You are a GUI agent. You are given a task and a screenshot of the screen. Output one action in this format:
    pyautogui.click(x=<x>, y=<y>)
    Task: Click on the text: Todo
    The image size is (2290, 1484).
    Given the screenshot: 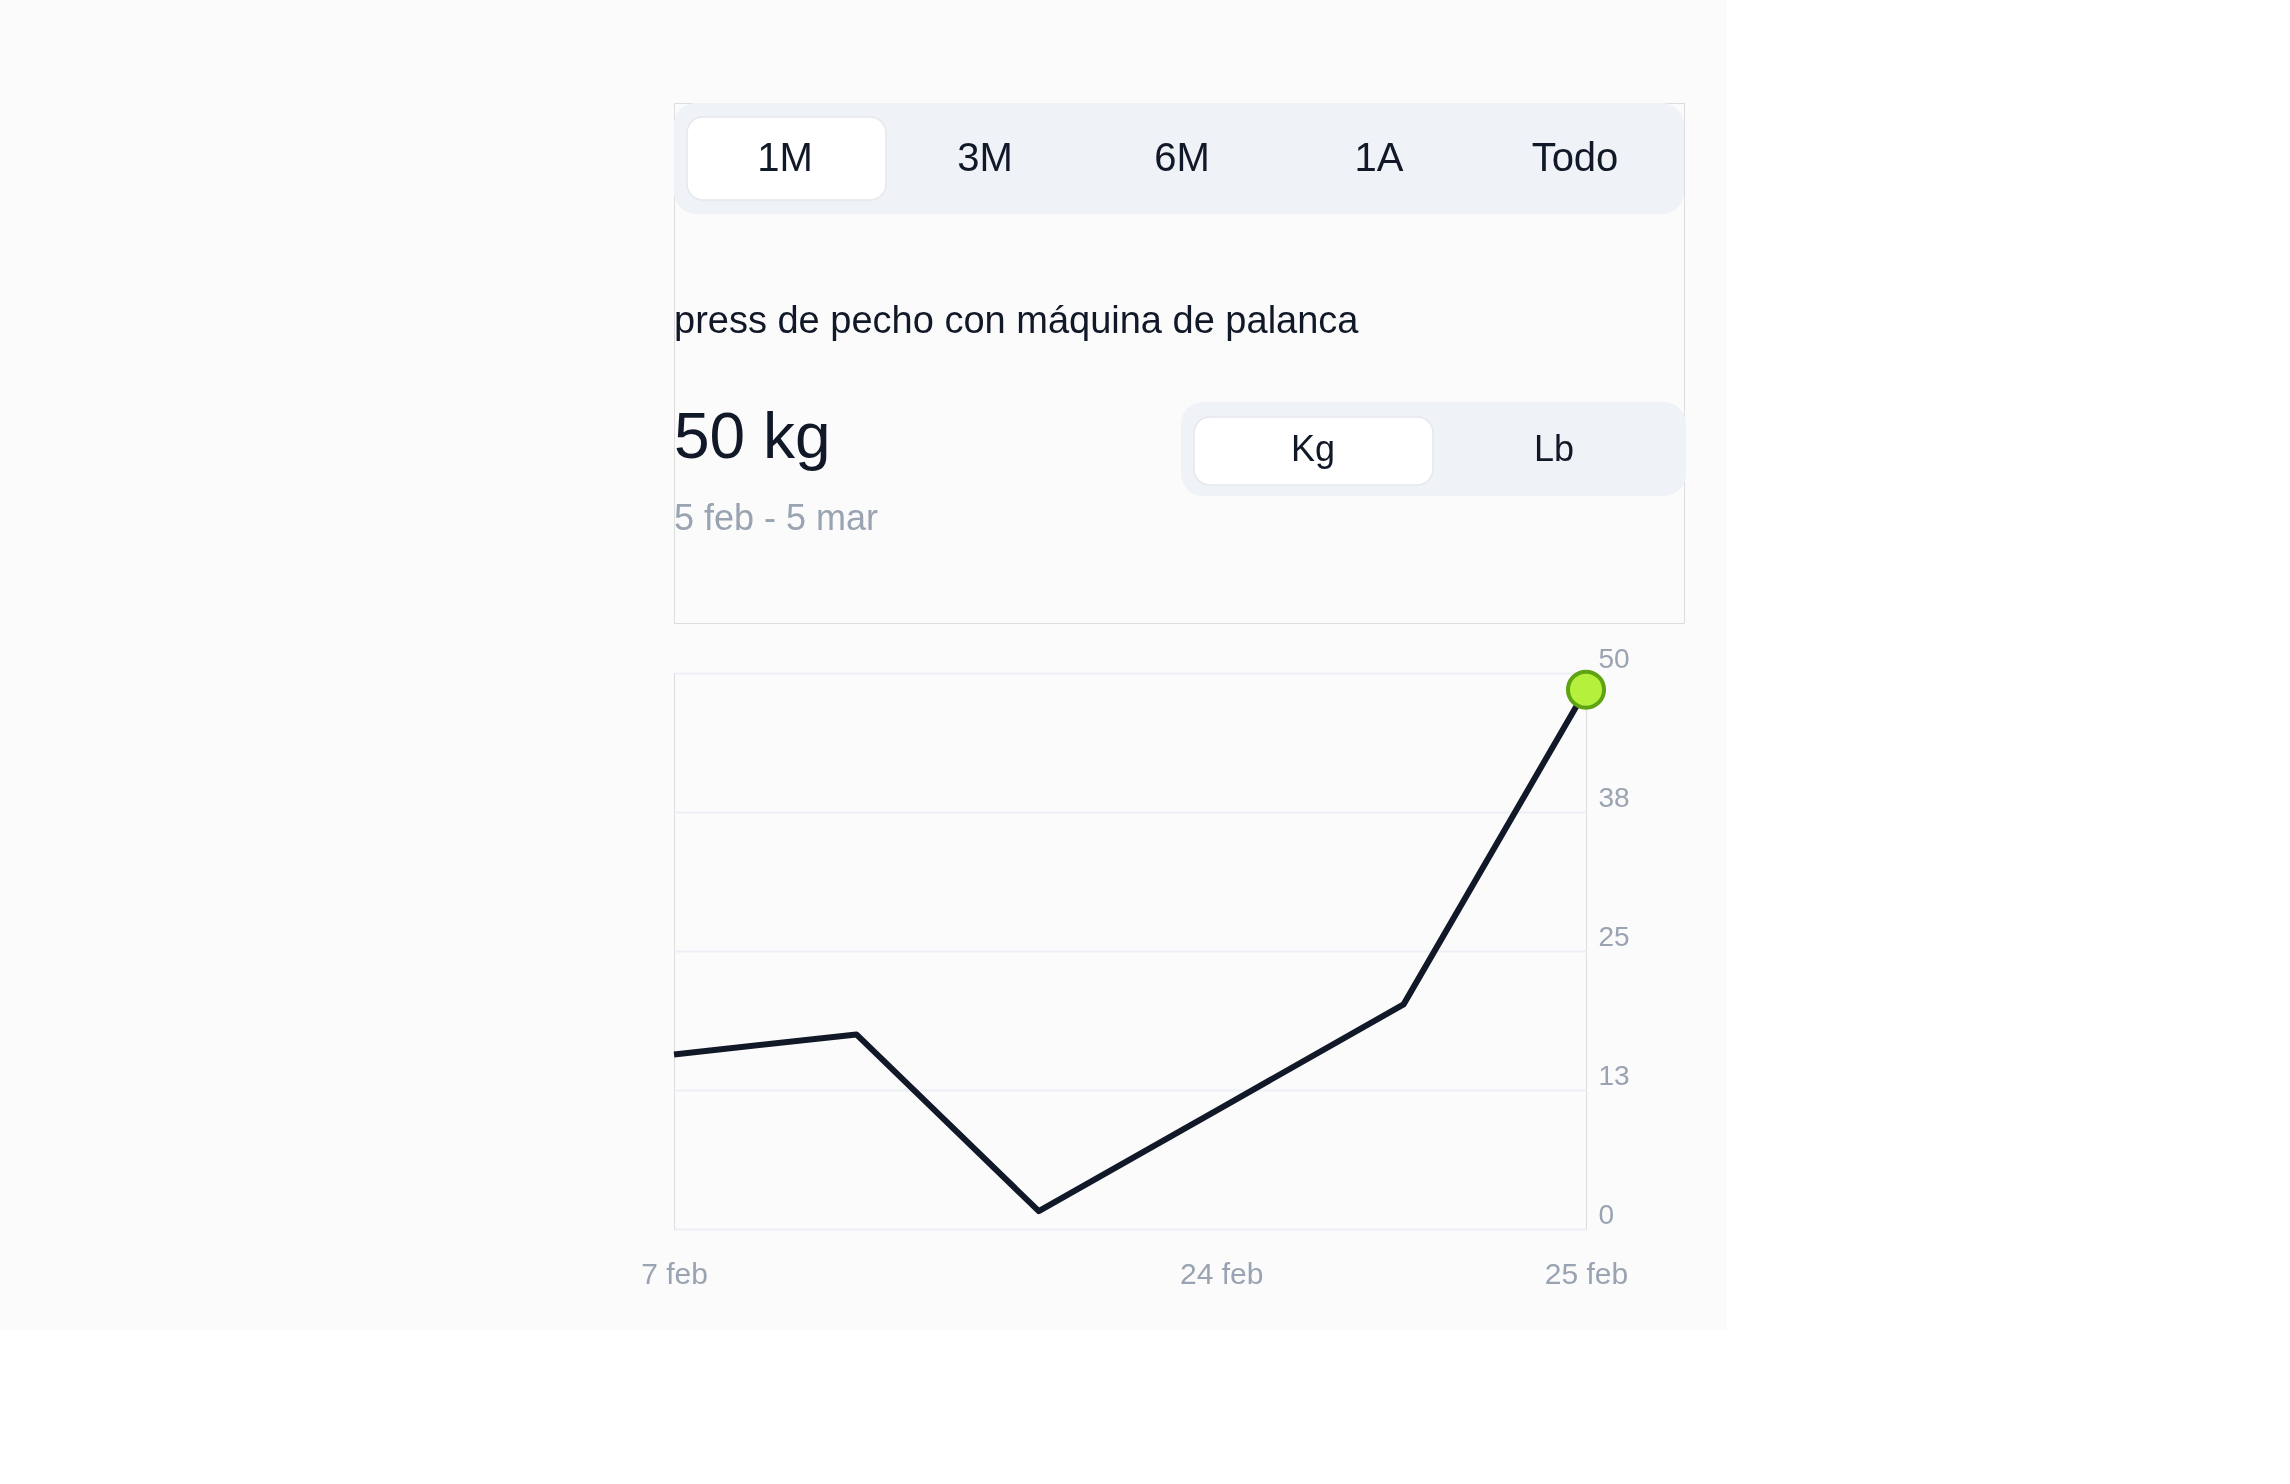 What is the action you would take?
    pyautogui.click(x=1575, y=157)
    